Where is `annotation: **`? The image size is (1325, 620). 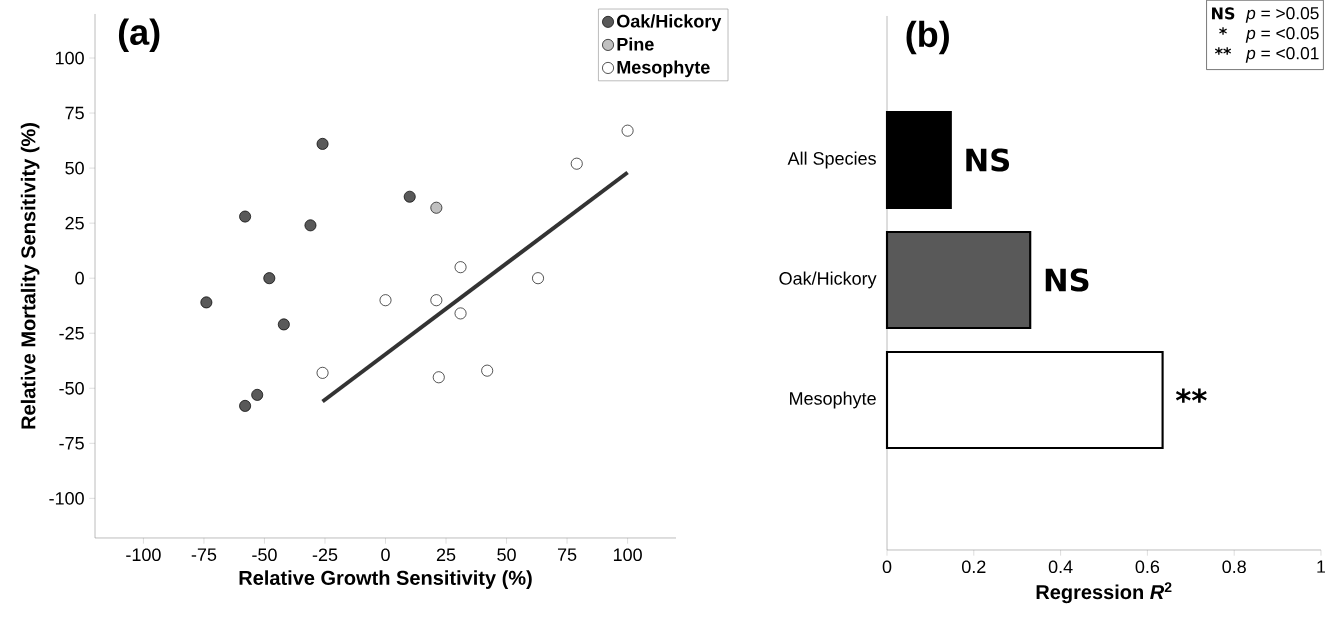
annotation: ** is located at coordinates (1223, 51).